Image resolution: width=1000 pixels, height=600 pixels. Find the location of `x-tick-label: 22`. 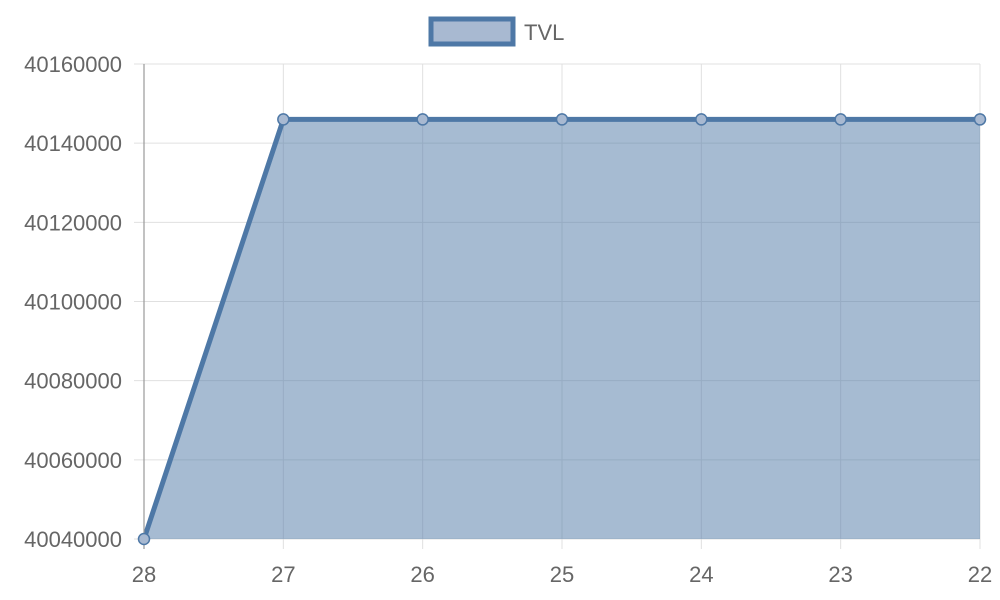

x-tick-label: 22 is located at coordinates (980, 574).